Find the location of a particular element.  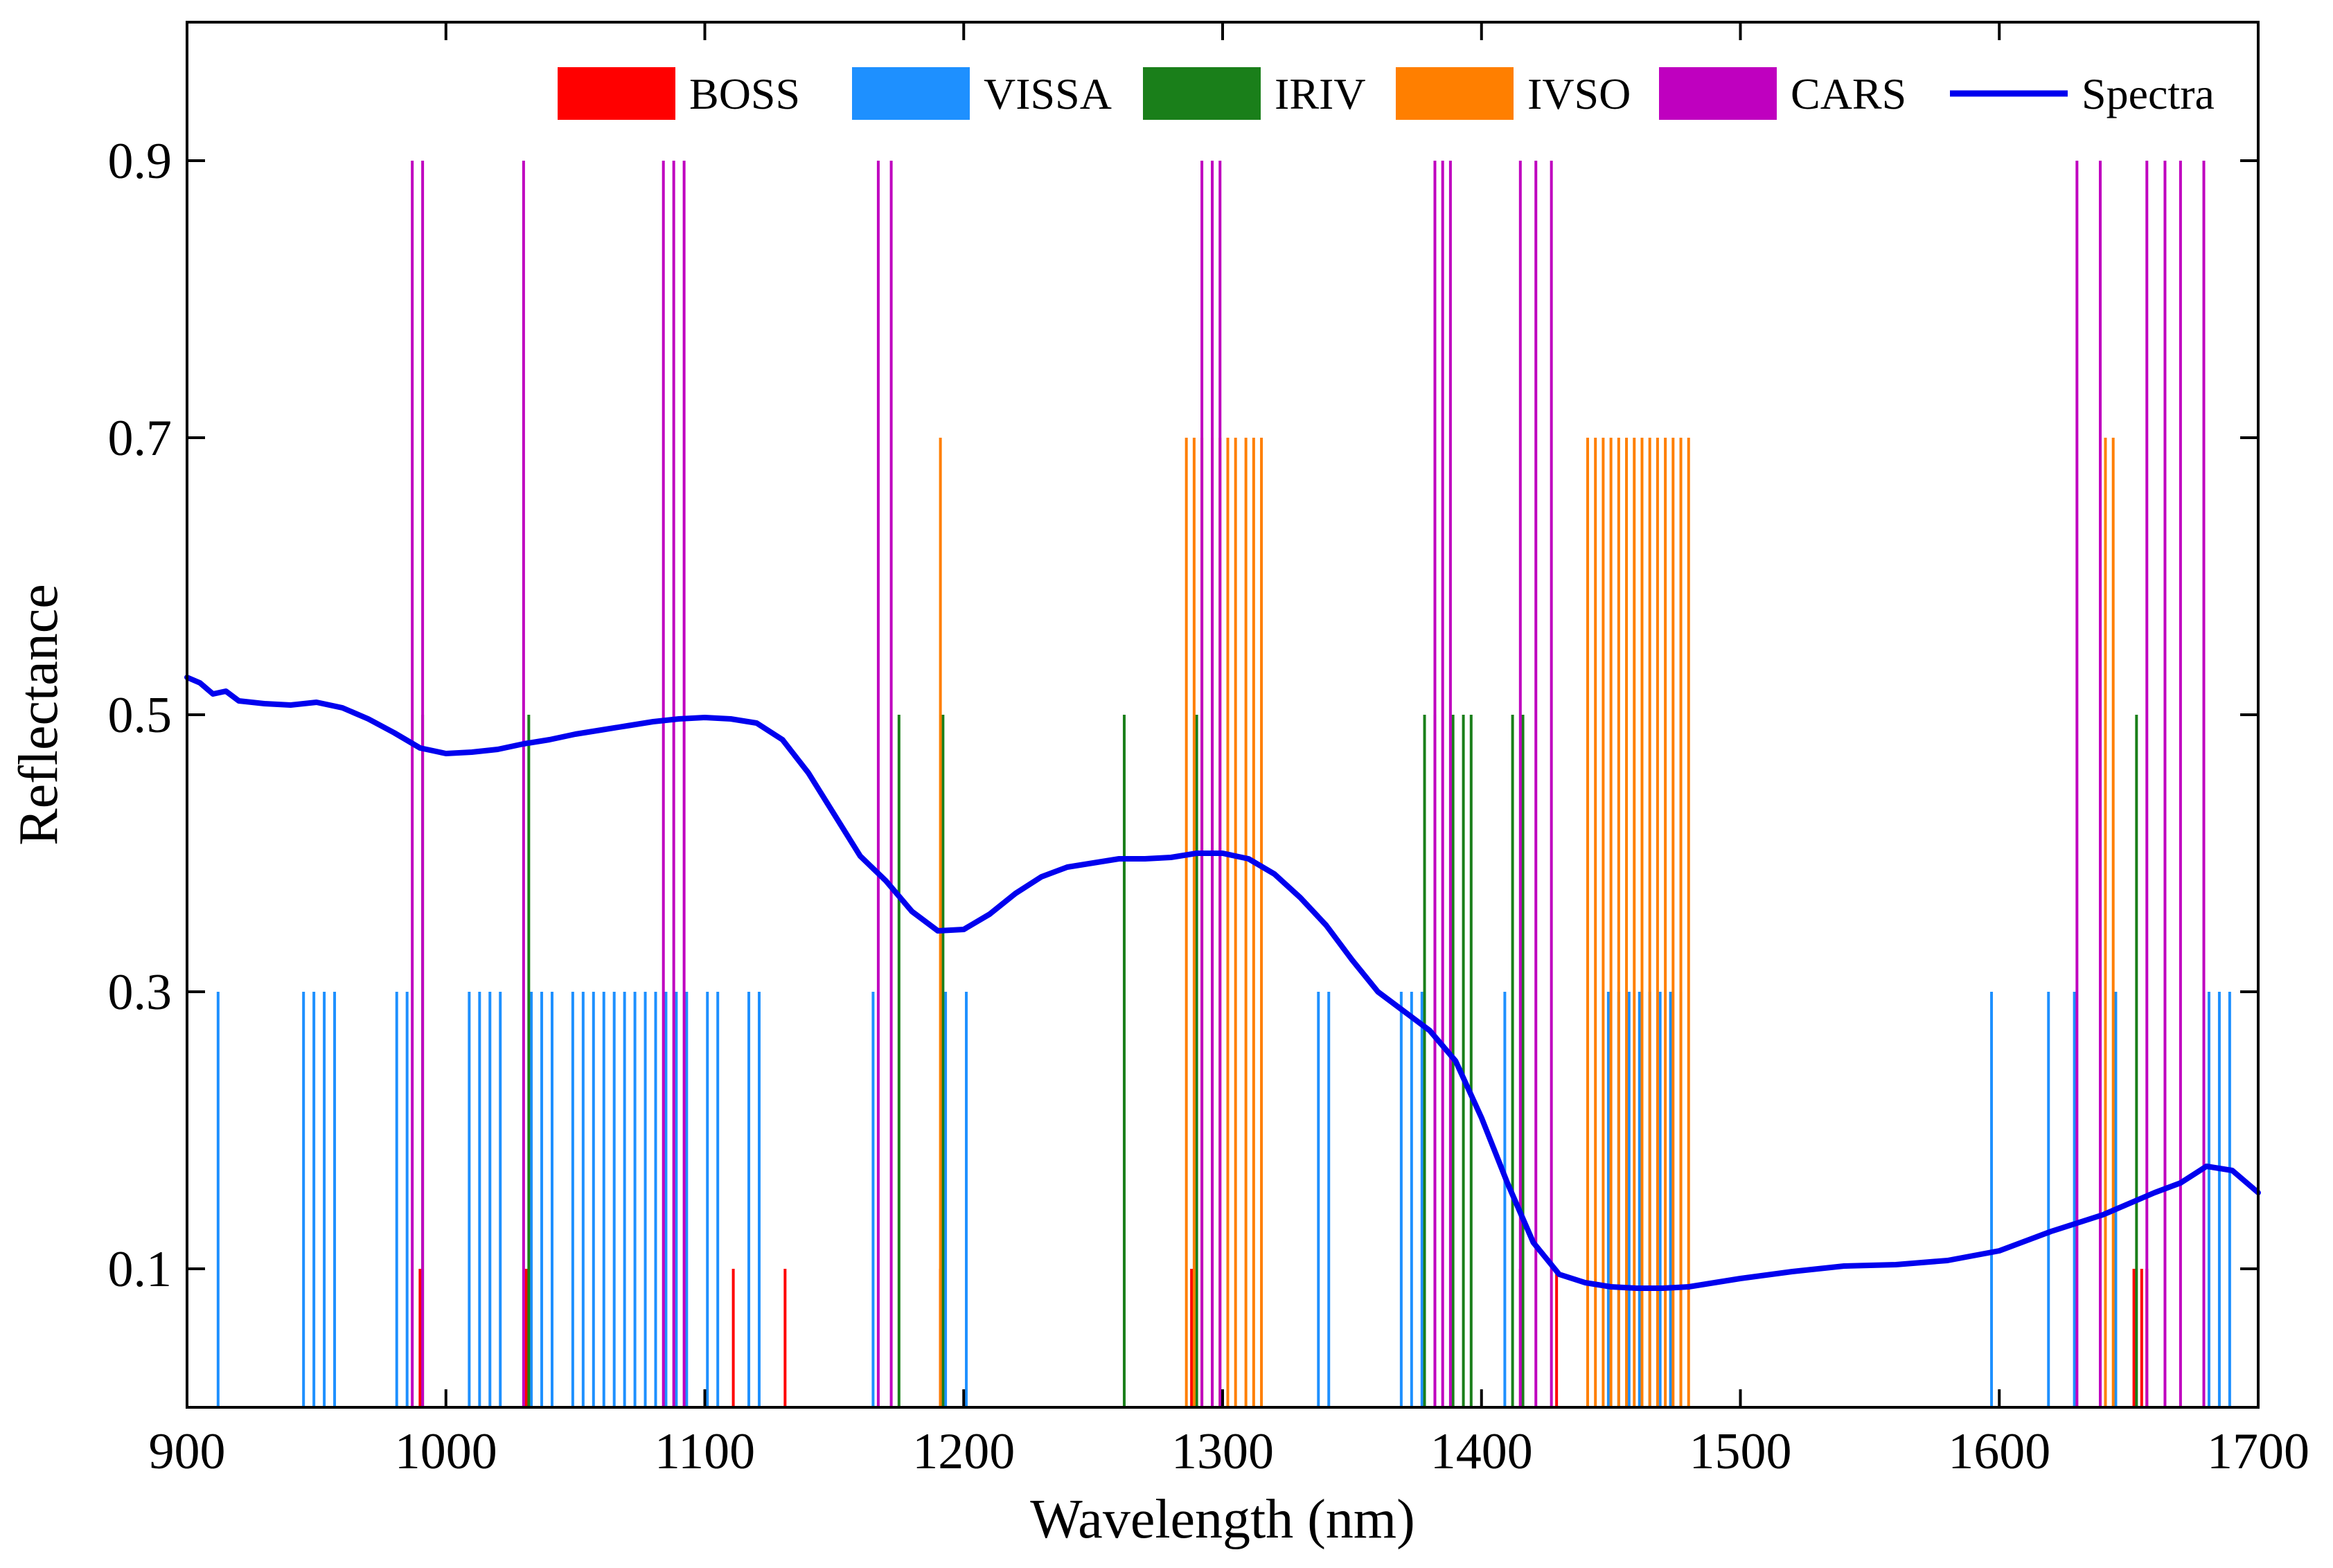

x-tick-label: 1000 is located at coordinates (446, 1451).